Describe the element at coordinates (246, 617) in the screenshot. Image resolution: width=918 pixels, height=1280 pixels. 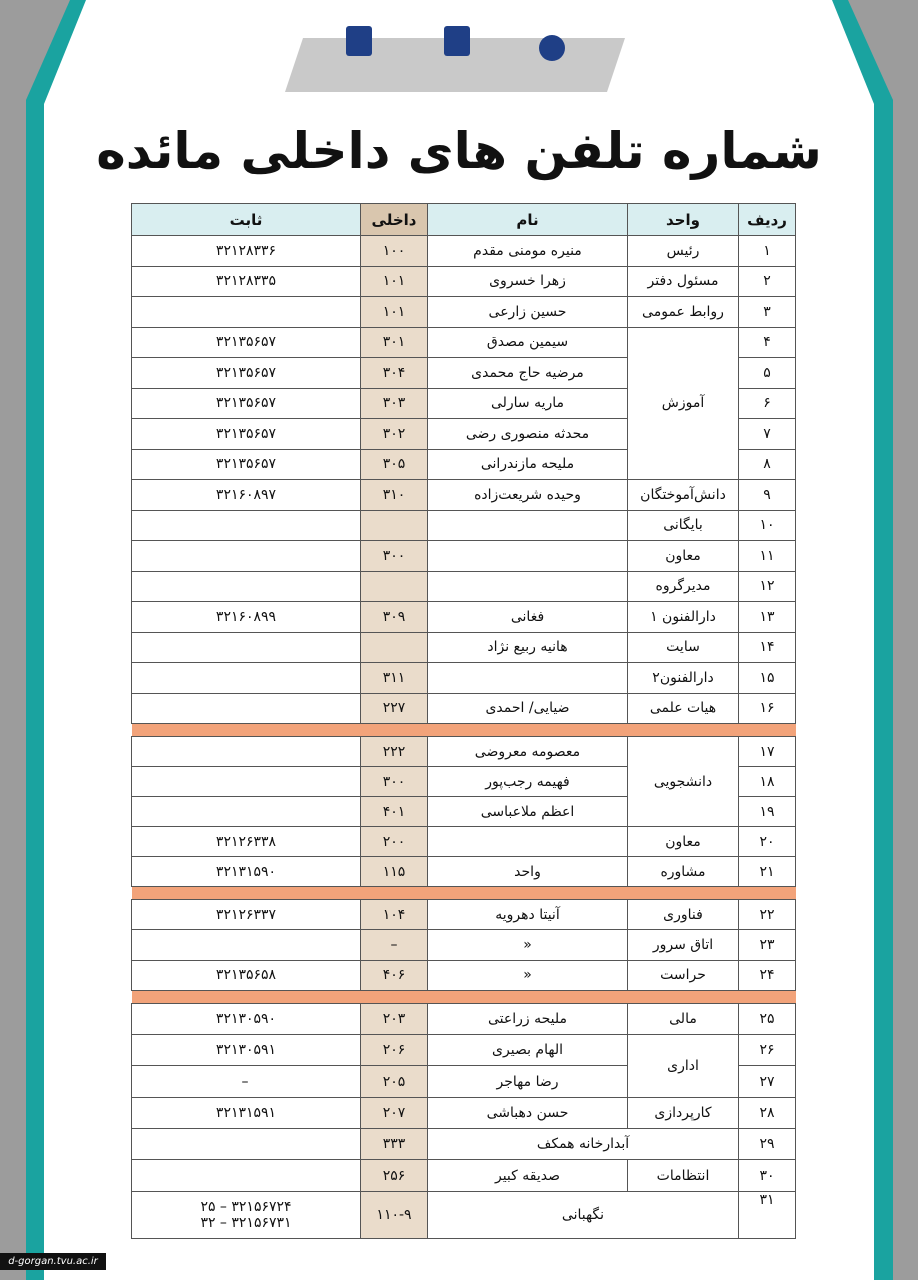
I see `phone-cell: ۳۲۱۶۰۸۹۹` at that location.